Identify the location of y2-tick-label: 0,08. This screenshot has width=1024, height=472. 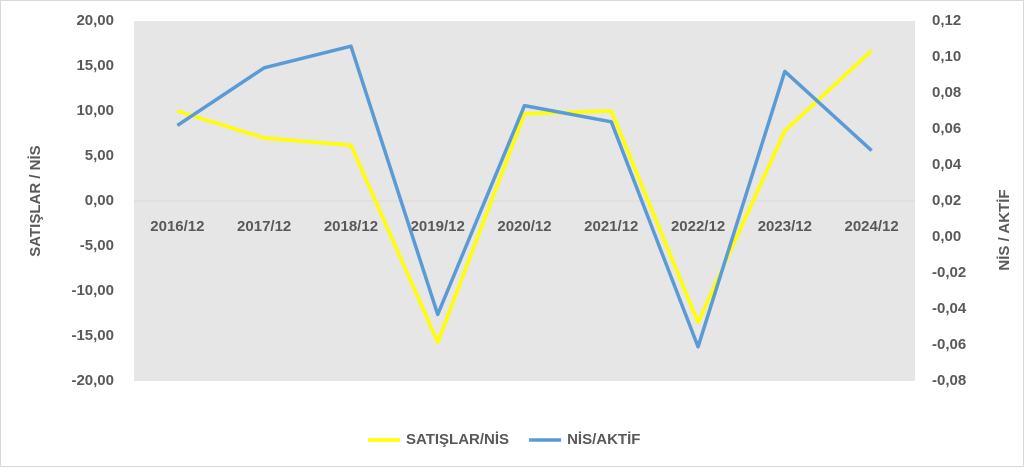
(946, 92).